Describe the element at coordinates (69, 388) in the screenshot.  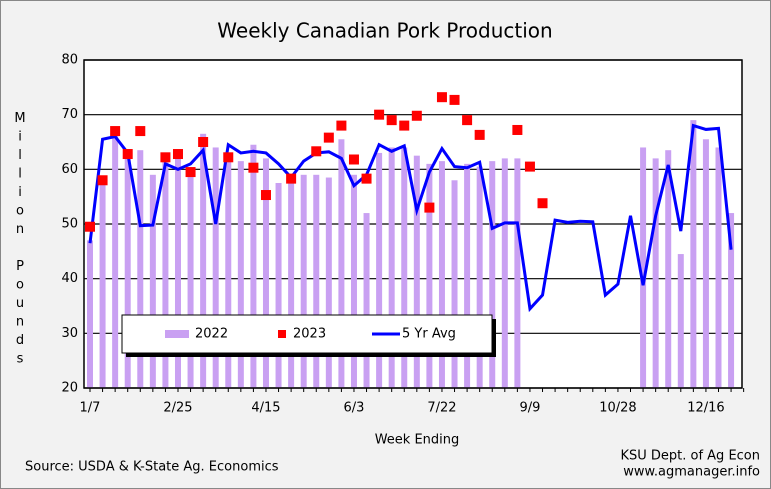
I see `y-tick-label: 20` at that location.